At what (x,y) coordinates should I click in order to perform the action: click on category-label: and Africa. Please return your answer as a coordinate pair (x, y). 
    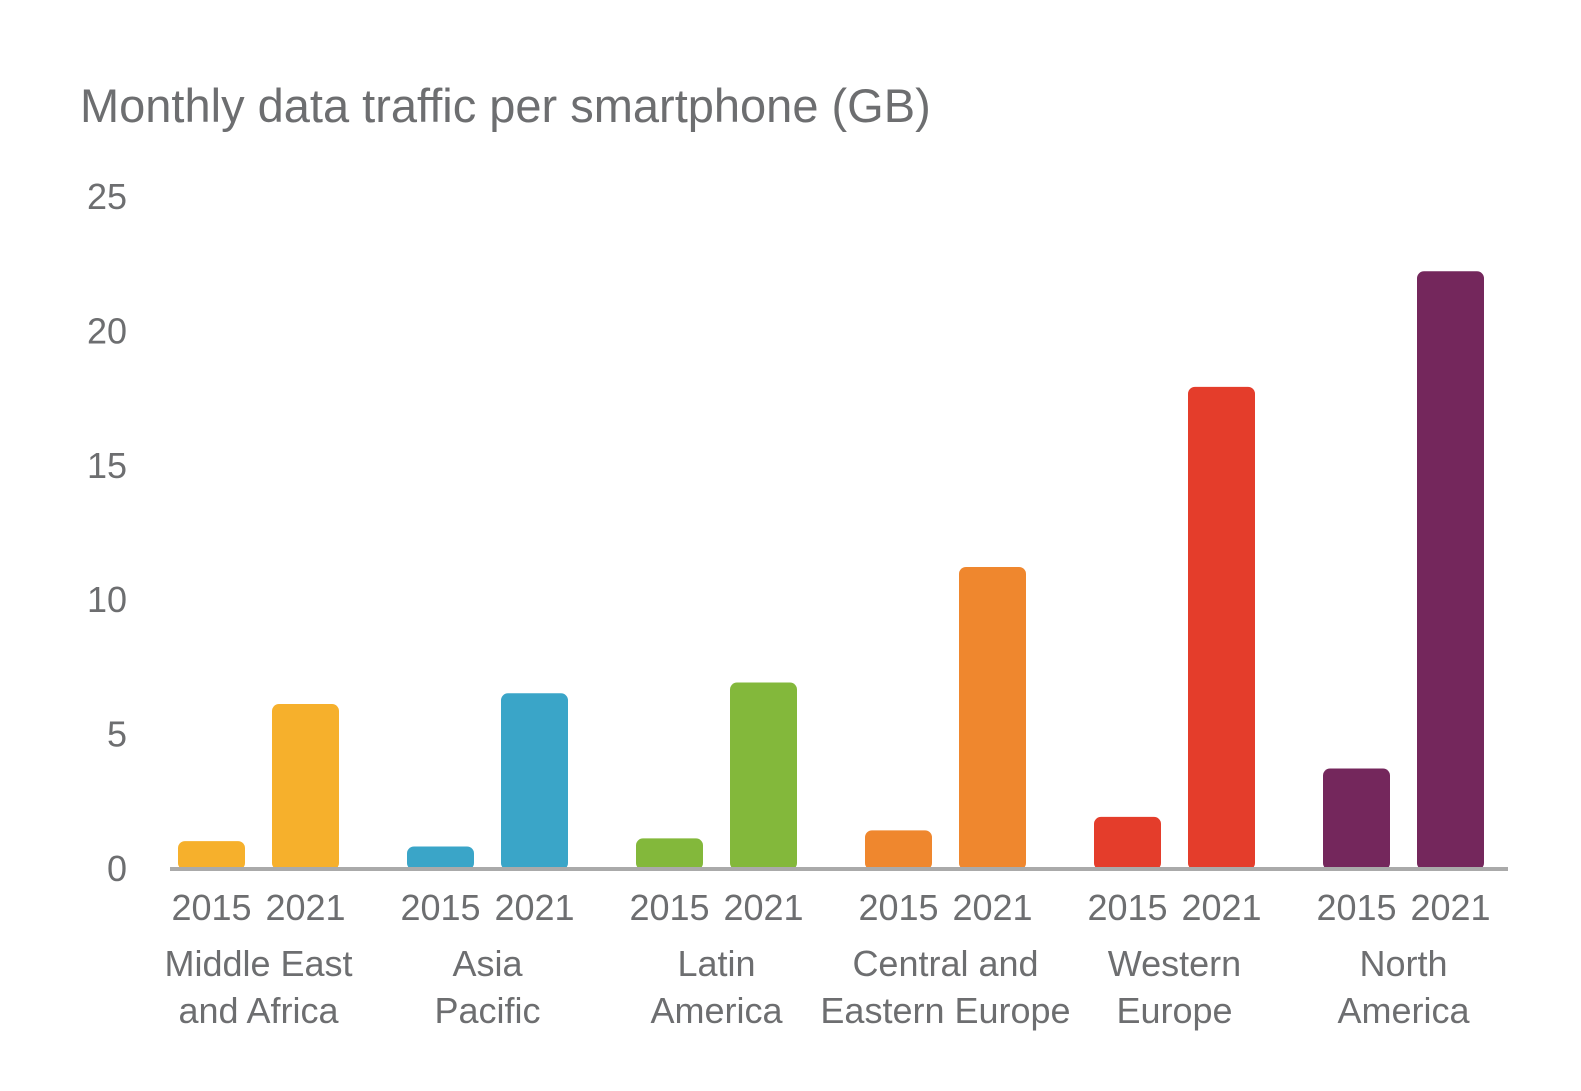
    Looking at the image, I should click on (258, 1010).